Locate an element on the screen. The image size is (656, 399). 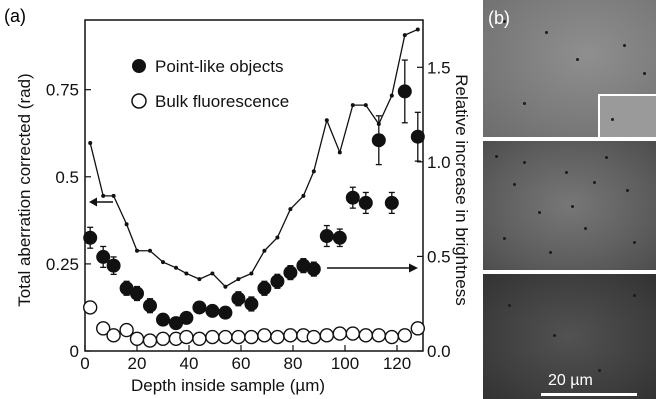
y-left-tick-label: 0.5 is located at coordinates (67, 177).